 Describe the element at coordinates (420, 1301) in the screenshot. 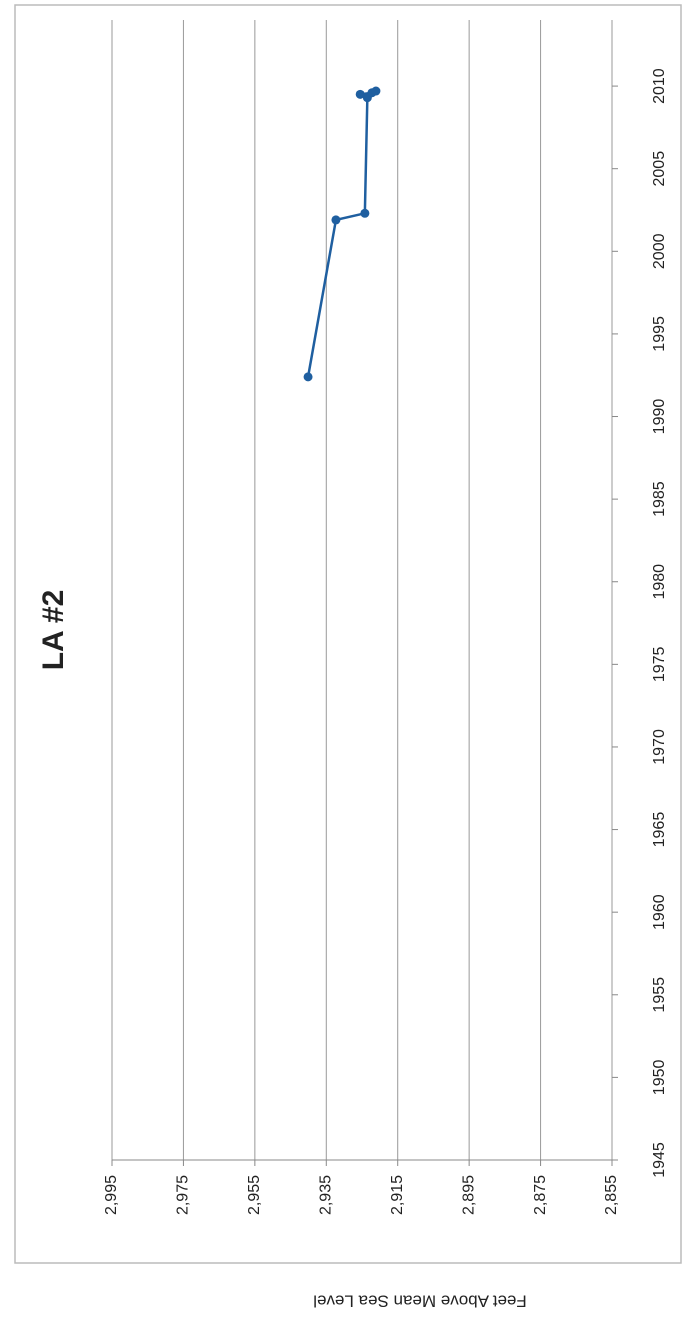

I see `y-axis-label: Feet Above Mean Sea Level` at that location.